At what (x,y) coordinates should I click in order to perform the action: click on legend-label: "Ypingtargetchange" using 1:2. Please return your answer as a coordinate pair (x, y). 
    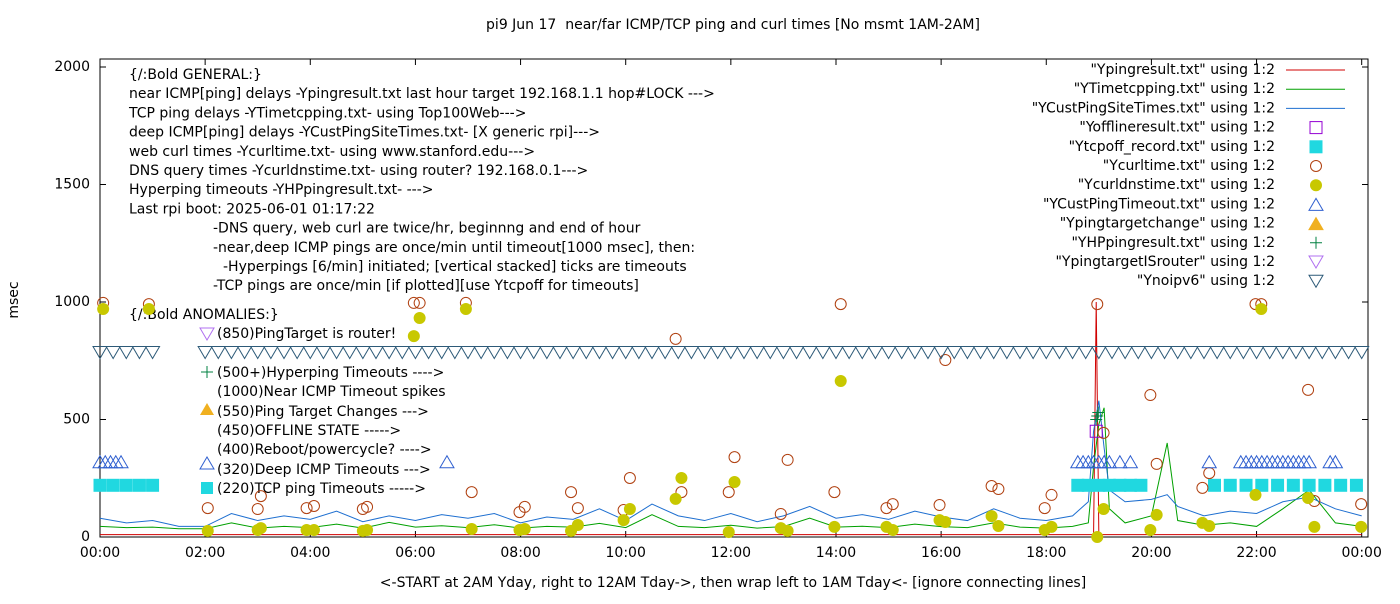
    Looking at the image, I should click on (1167, 224).